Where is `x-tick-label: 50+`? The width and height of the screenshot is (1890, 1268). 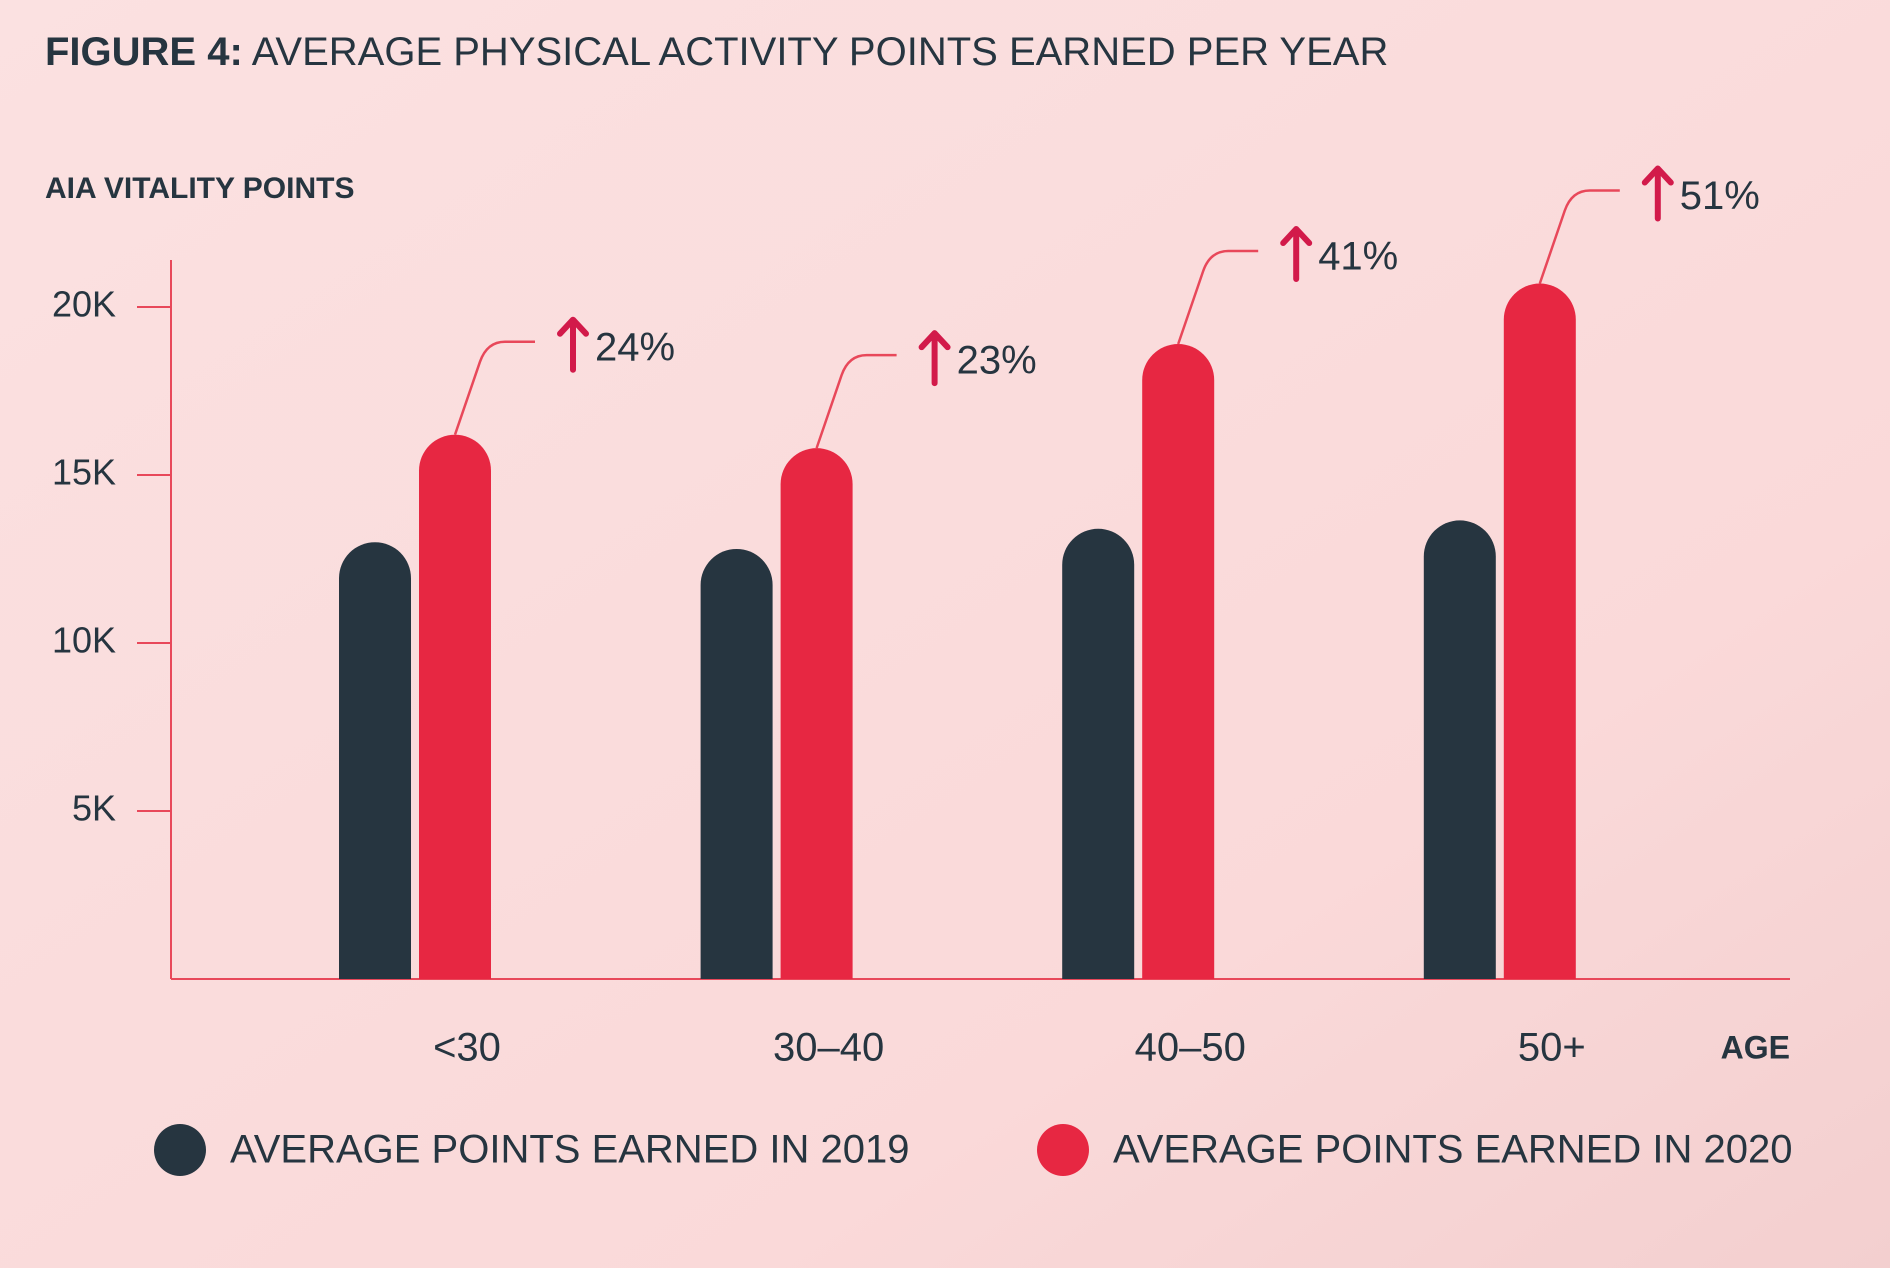
x-tick-label: 50+ is located at coordinates (1552, 1048).